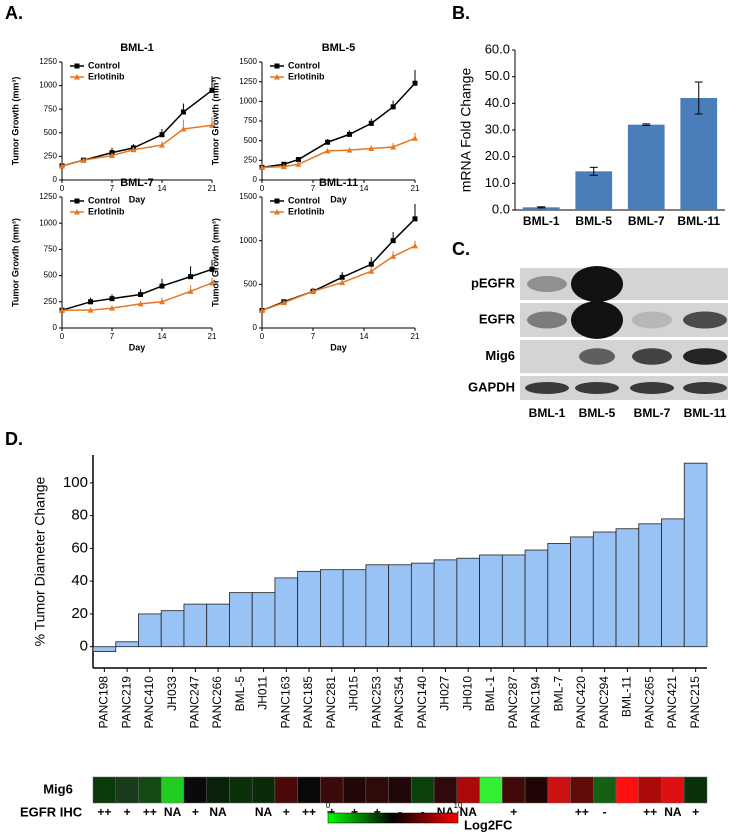  What do you see at coordinates (461, 249) in the screenshot?
I see `panel-label: C.` at bounding box center [461, 249].